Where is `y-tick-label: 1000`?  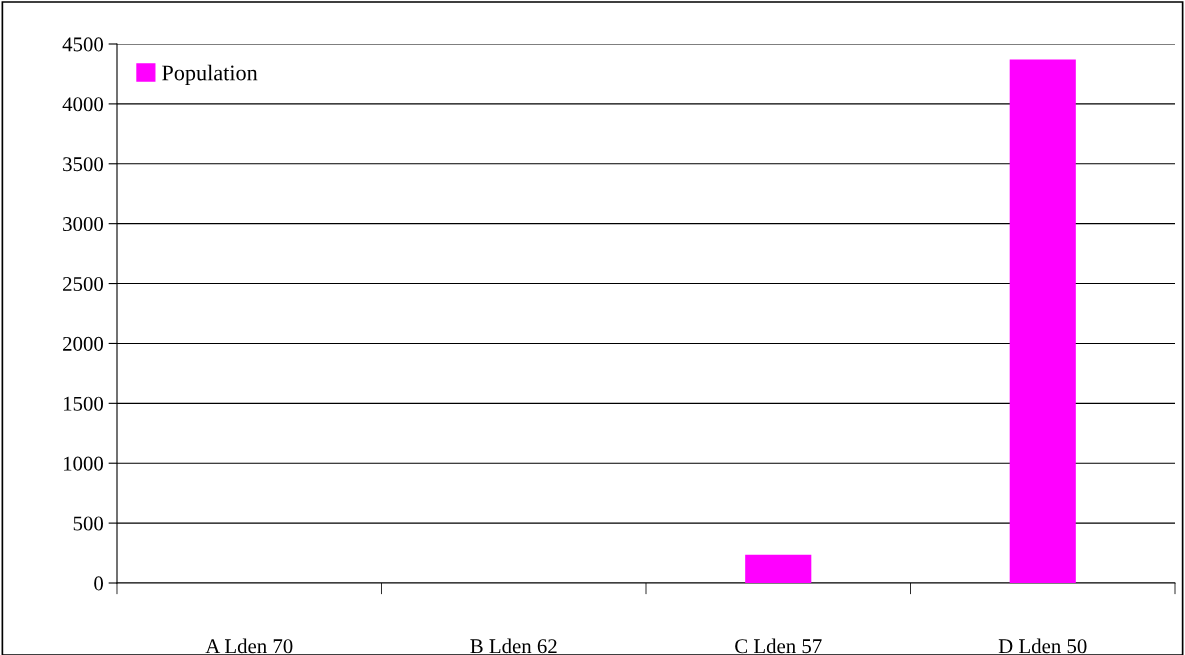 y-tick-label: 1000 is located at coordinates (83, 463).